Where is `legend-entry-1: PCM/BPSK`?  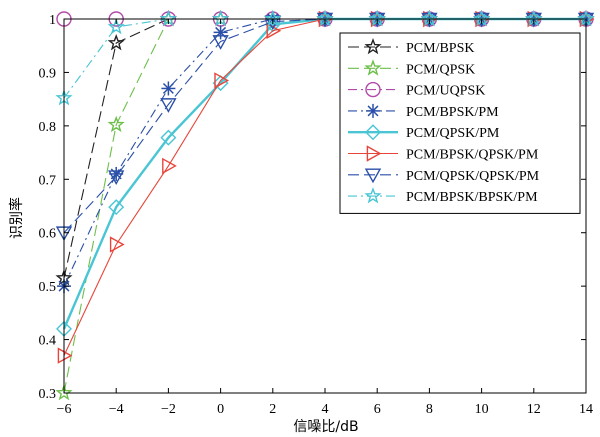 legend-entry-1: PCM/BPSK is located at coordinates (411, 47).